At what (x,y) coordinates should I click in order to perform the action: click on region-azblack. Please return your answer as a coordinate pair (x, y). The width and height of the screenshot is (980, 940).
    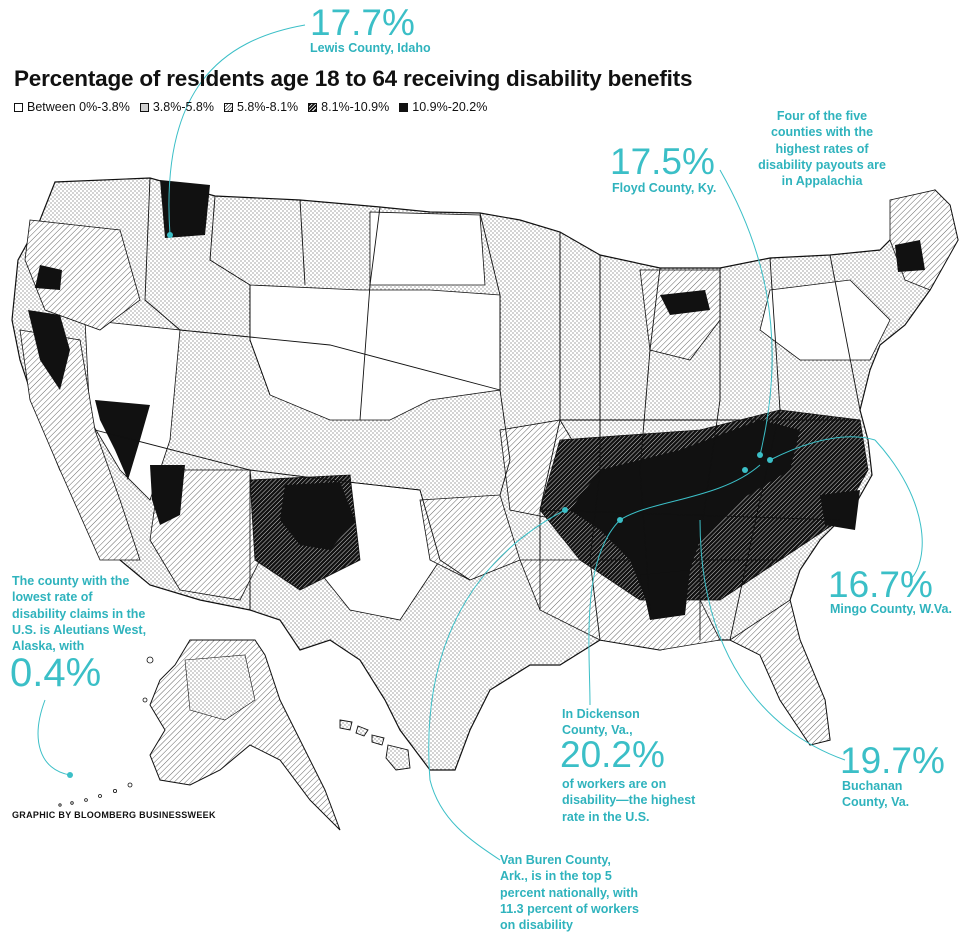
    Looking at the image, I should click on (167, 495).